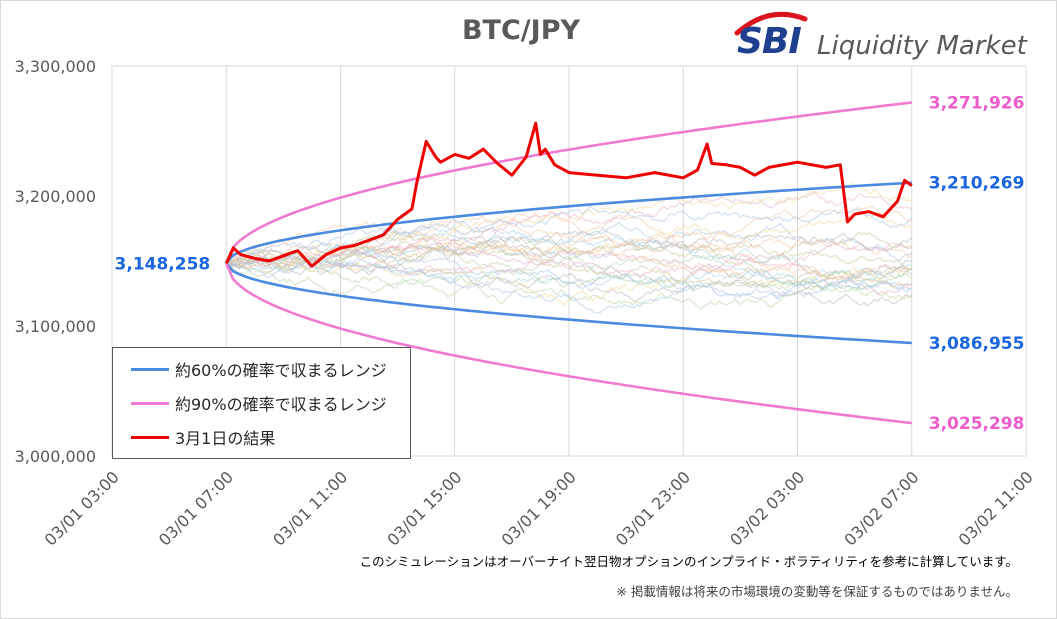  What do you see at coordinates (281, 404) in the screenshot?
I see `legend-label: 約90%の確率で収まるレンジ` at bounding box center [281, 404].